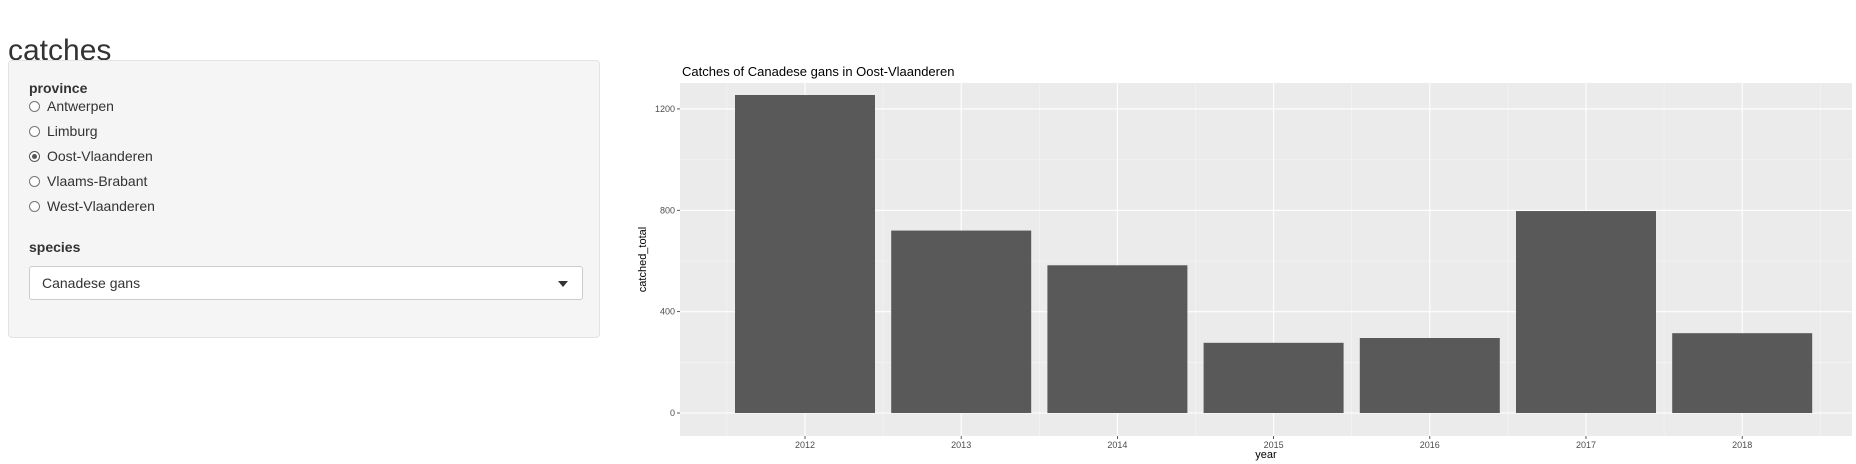 This screenshot has width=1856, height=464. Describe the element at coordinates (961, 445) in the screenshot. I see `x-tick-label: 2013` at that location.